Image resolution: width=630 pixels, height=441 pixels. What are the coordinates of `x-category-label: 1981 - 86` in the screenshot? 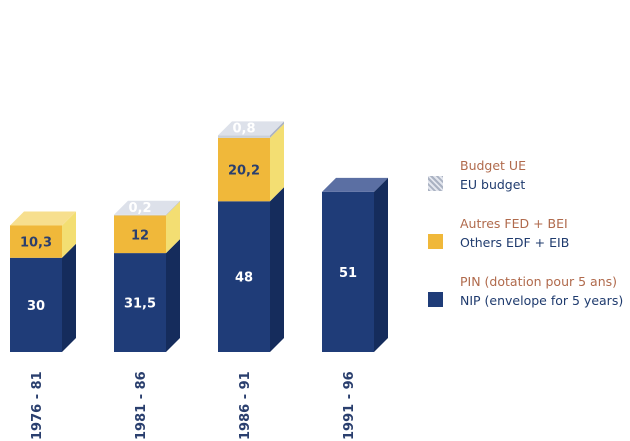 It's located at (141, 405).